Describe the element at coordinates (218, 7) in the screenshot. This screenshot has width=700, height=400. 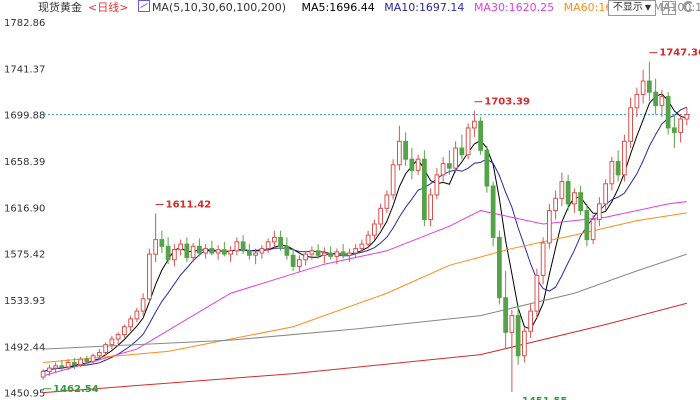
I see `ma-params-label: MA(5,10,30,60,100,200)` at that location.